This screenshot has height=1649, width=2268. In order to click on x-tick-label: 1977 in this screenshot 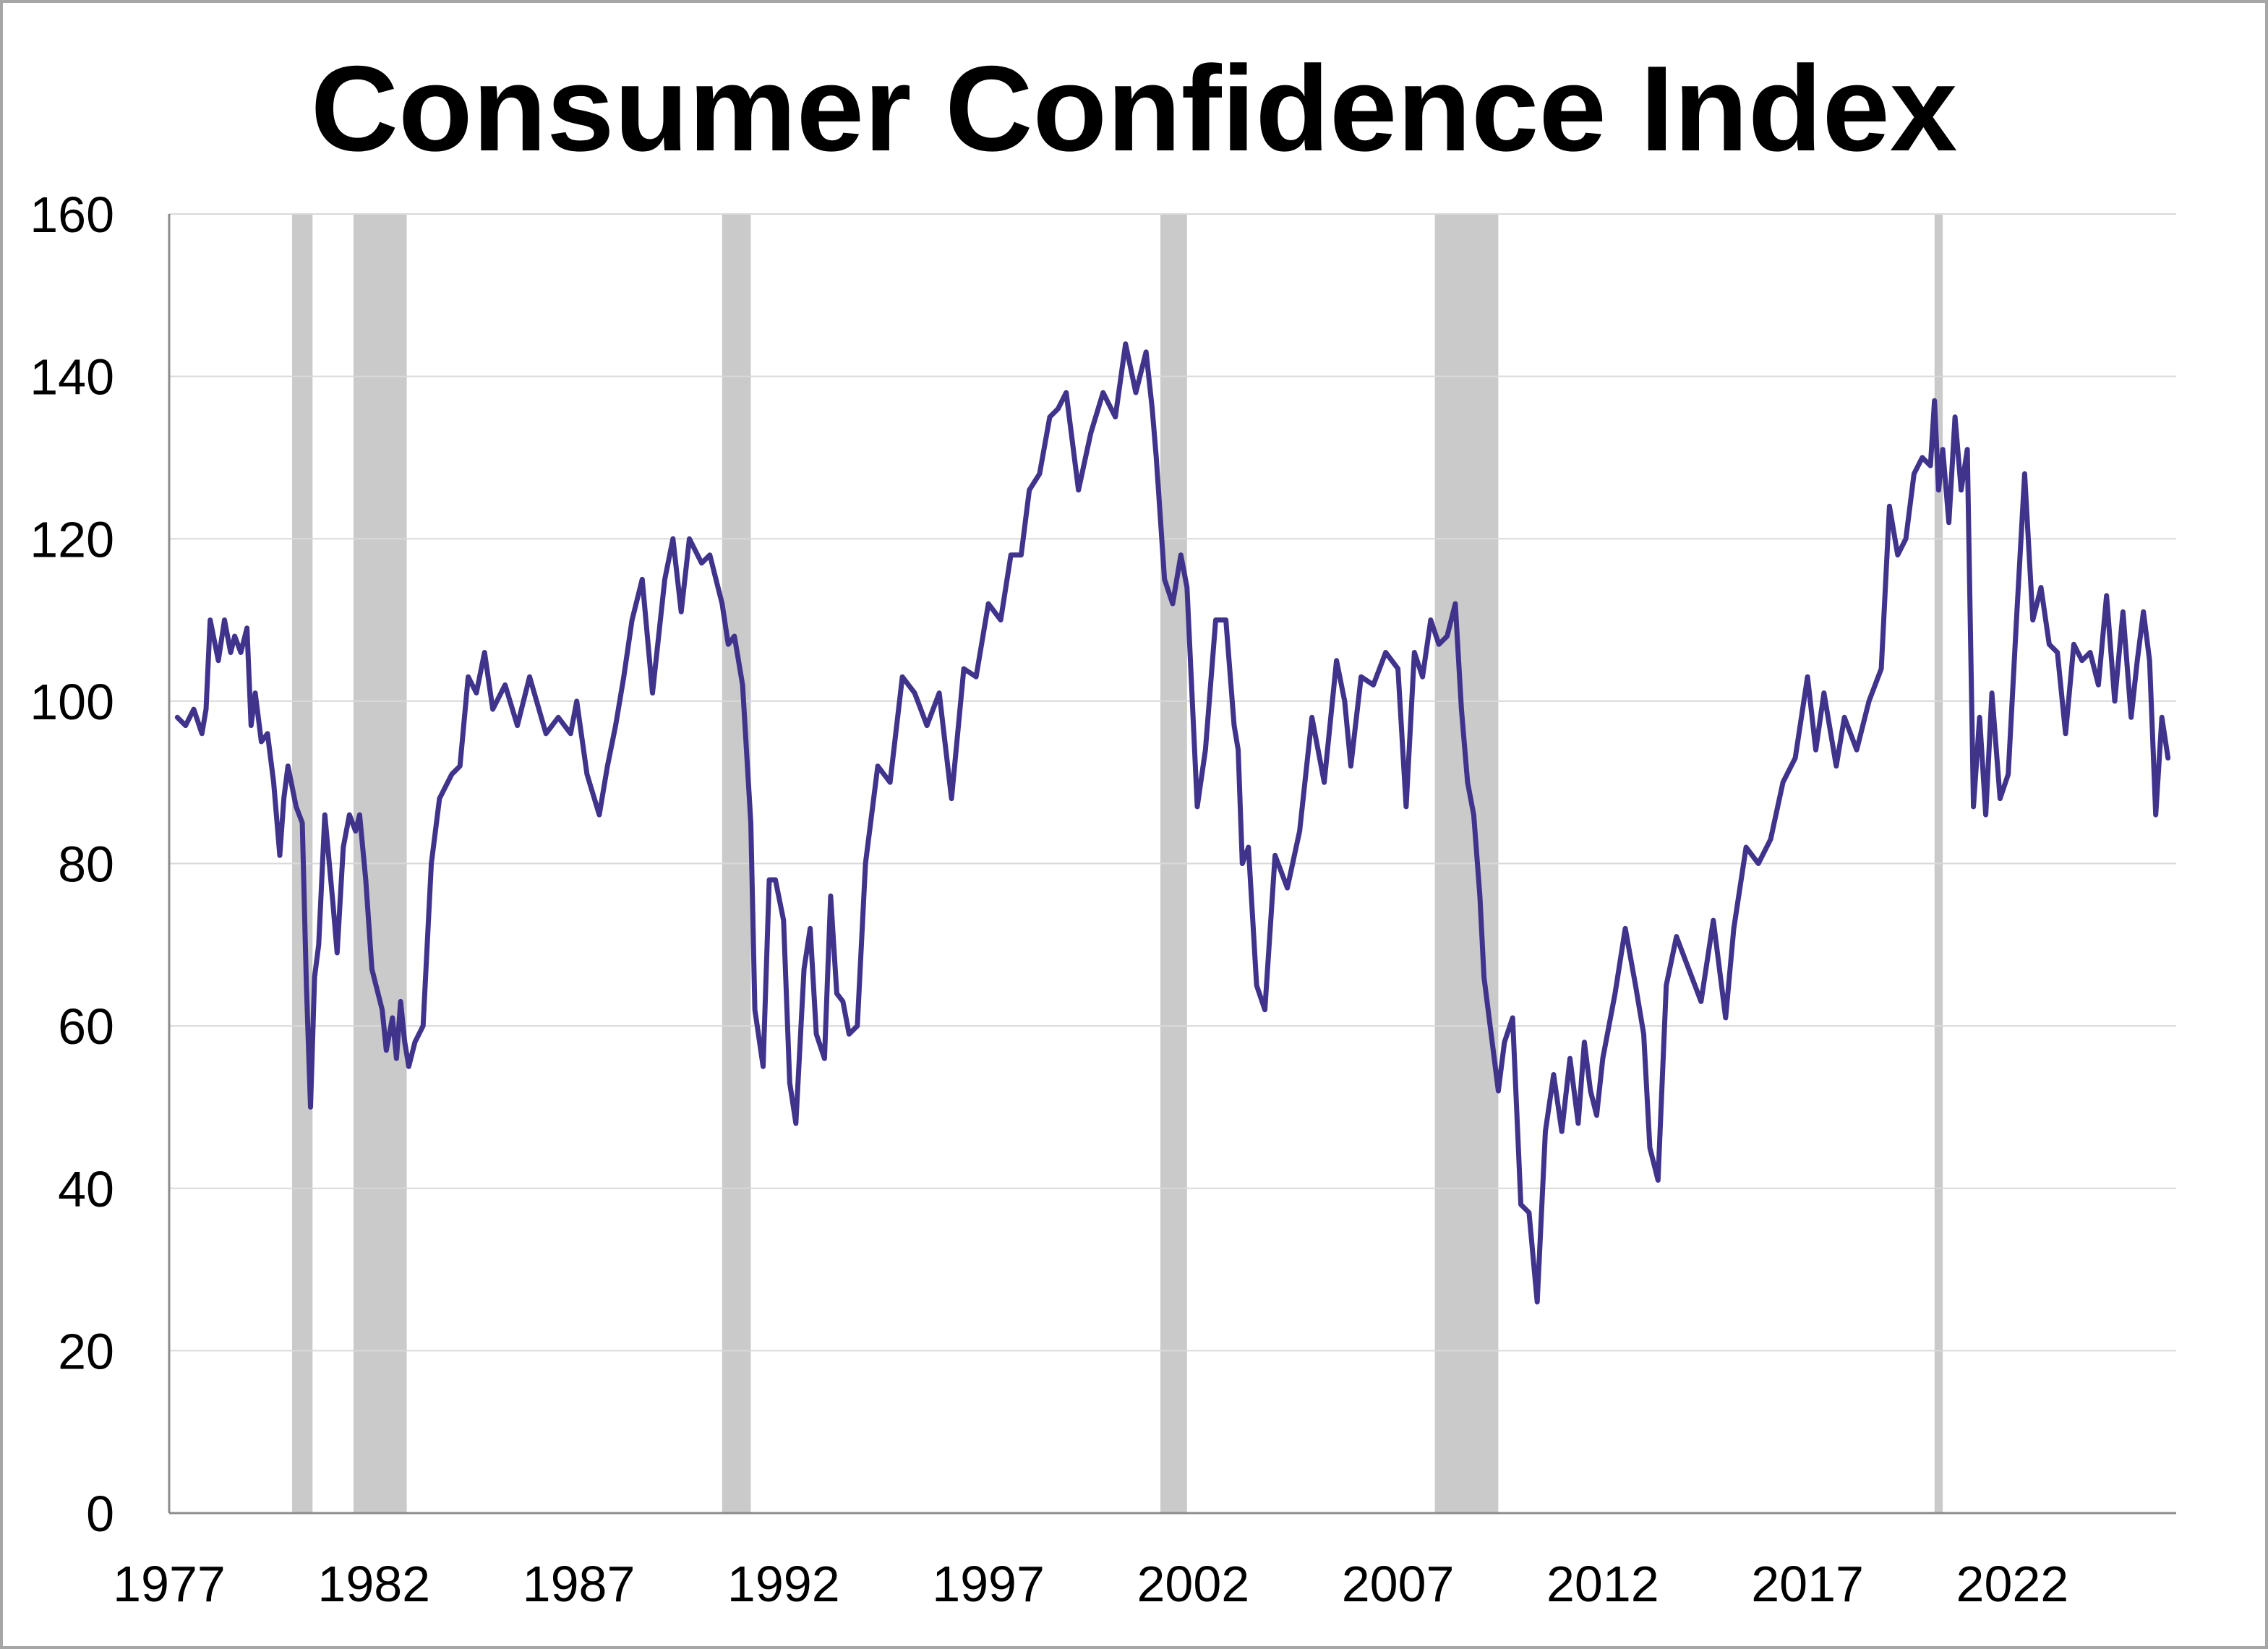, I will do `click(169, 1584)`.